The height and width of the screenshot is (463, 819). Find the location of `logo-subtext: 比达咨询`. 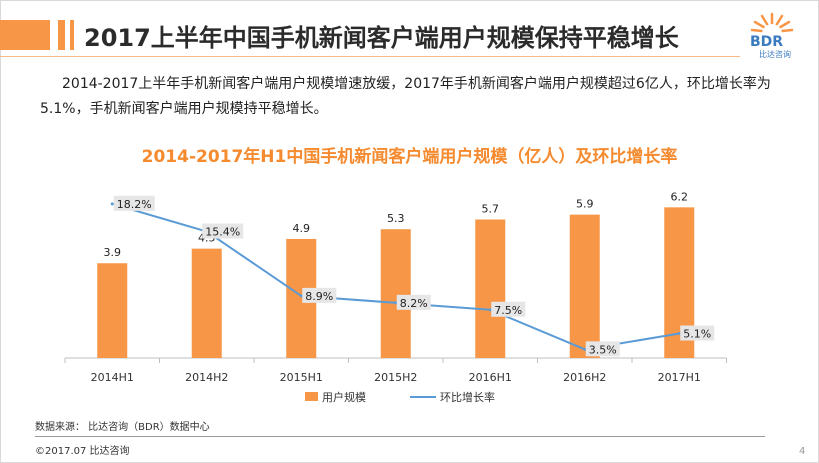

logo-subtext: 比达咨询 is located at coordinates (775, 54).